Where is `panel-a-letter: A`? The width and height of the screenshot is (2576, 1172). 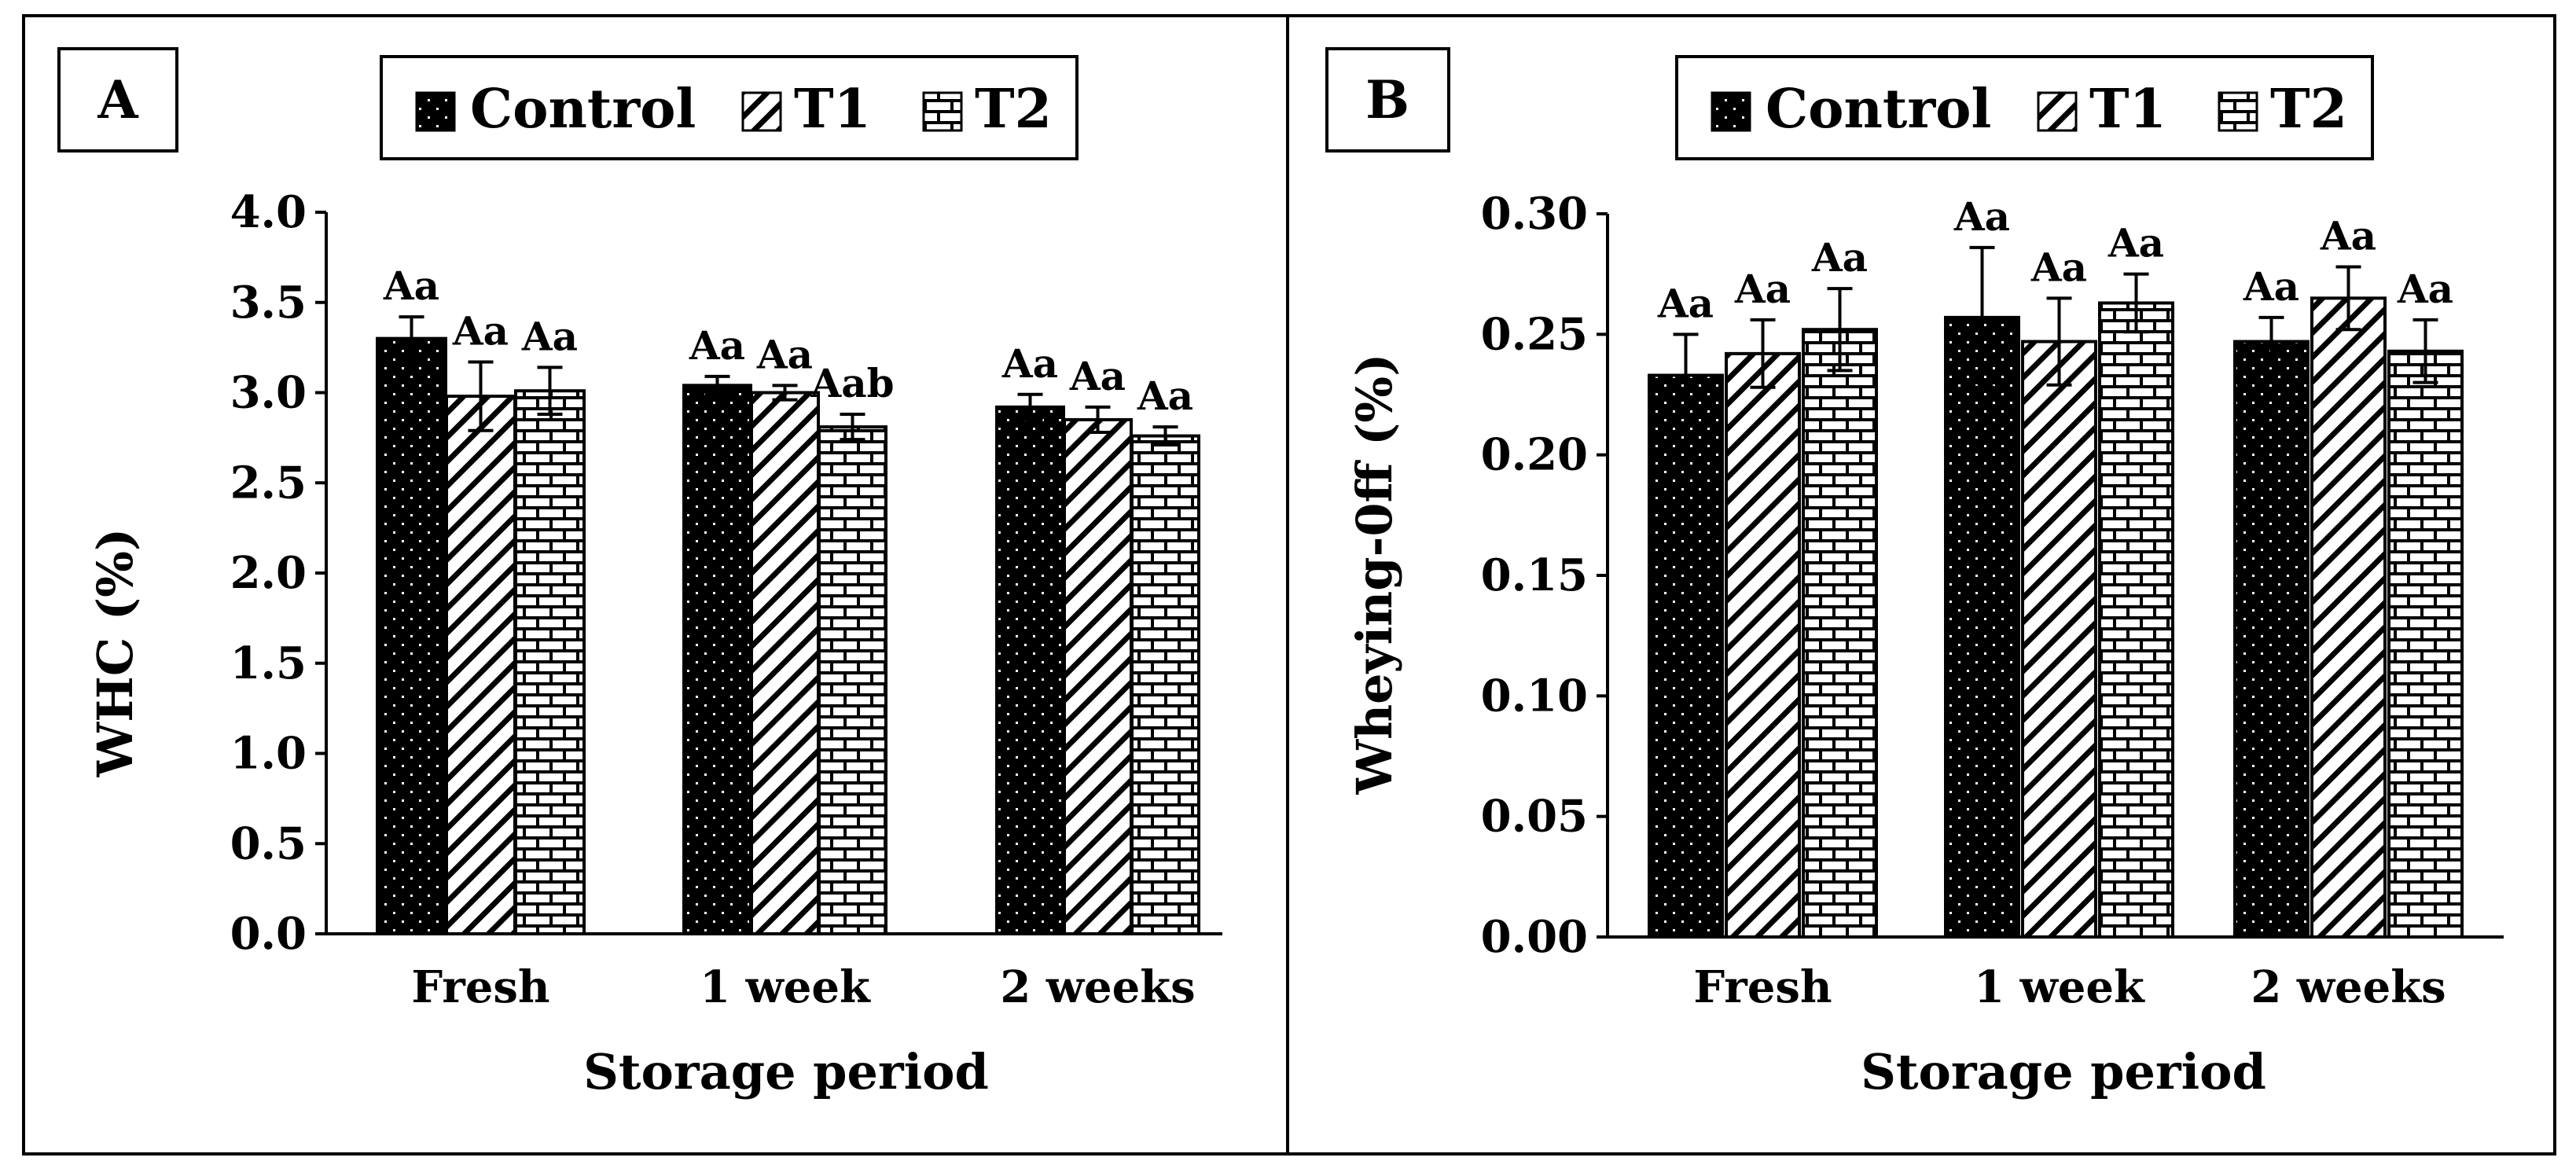
panel-a-letter: A is located at coordinates (117, 99).